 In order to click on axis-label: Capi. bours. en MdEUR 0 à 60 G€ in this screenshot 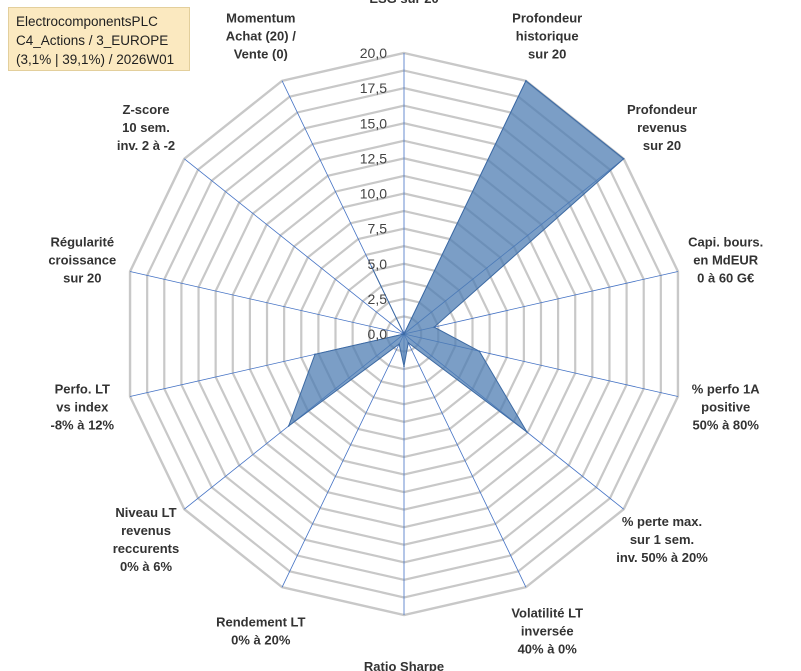, I will do `click(725, 260)`.